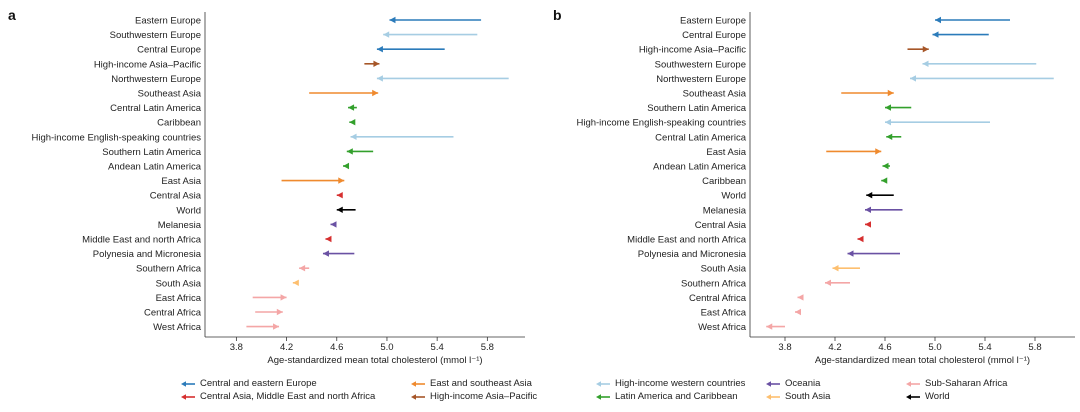 The height and width of the screenshot is (412, 1080). What do you see at coordinates (835, 383) in the screenshot?
I see `legend-item: Oceania` at bounding box center [835, 383].